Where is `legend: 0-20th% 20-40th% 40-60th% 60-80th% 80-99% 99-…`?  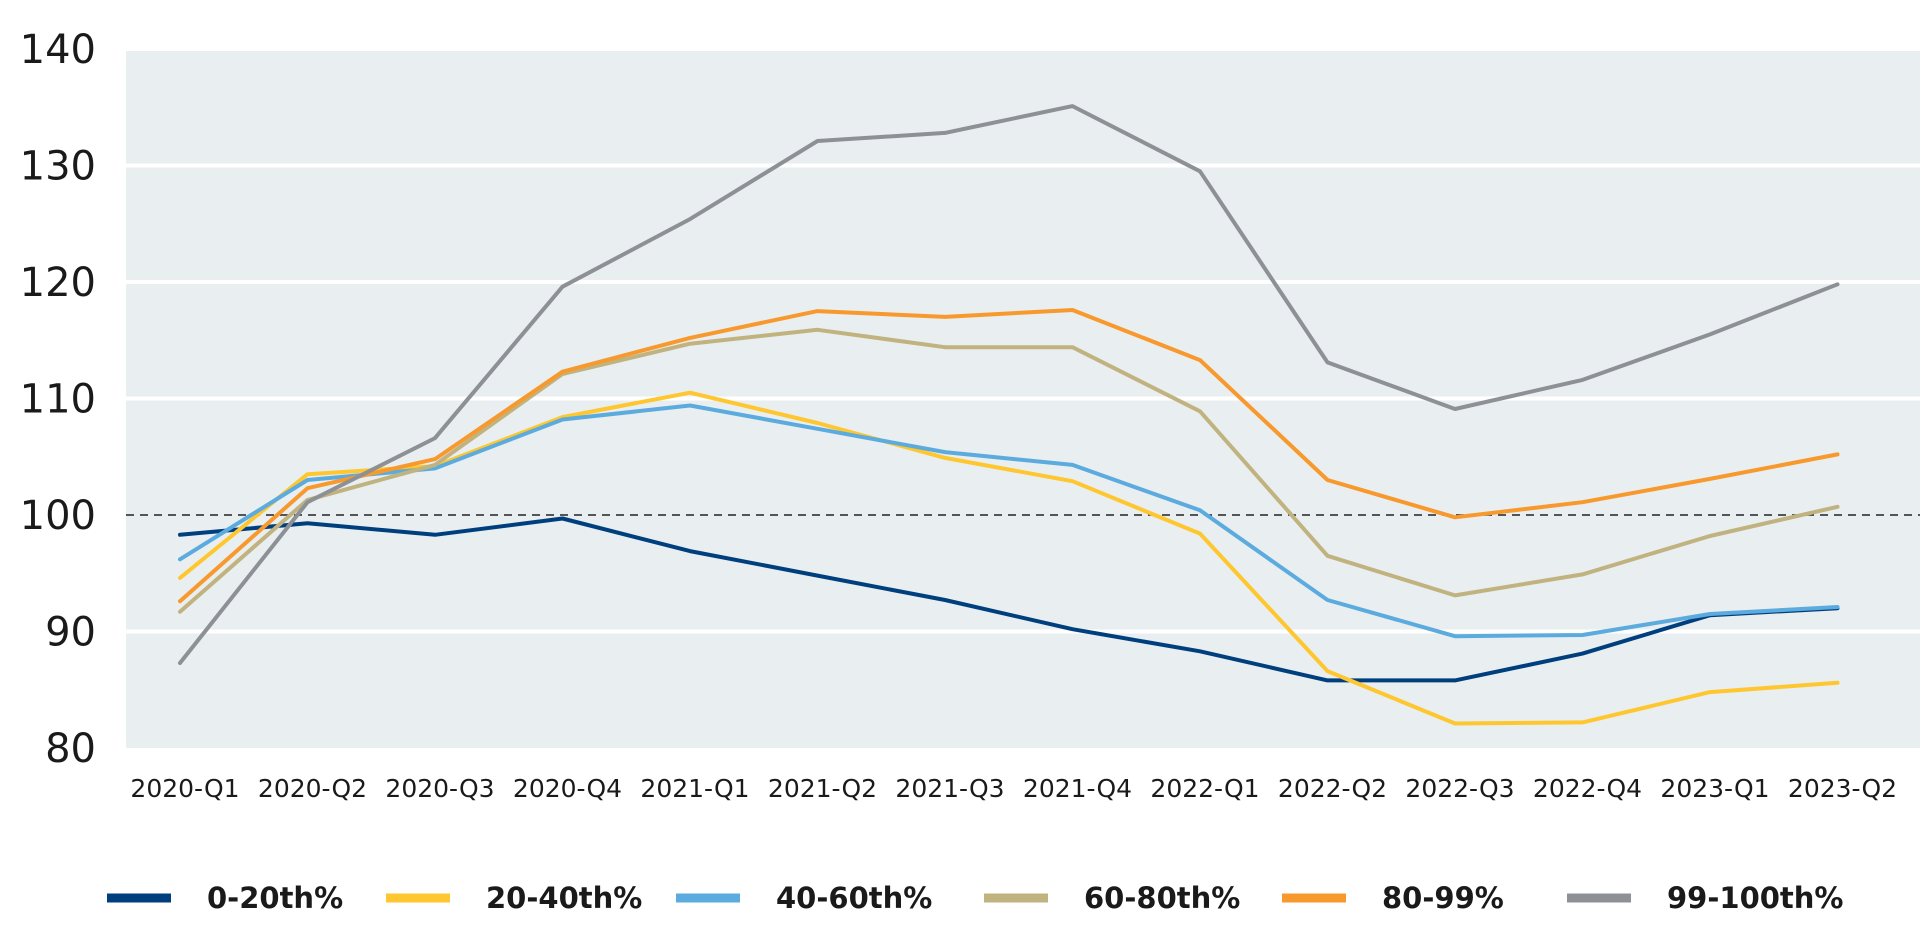 legend: 0-20th% 20-40th% 40-60th% 60-80th% 80-99% 99-… is located at coordinates (975, 898).